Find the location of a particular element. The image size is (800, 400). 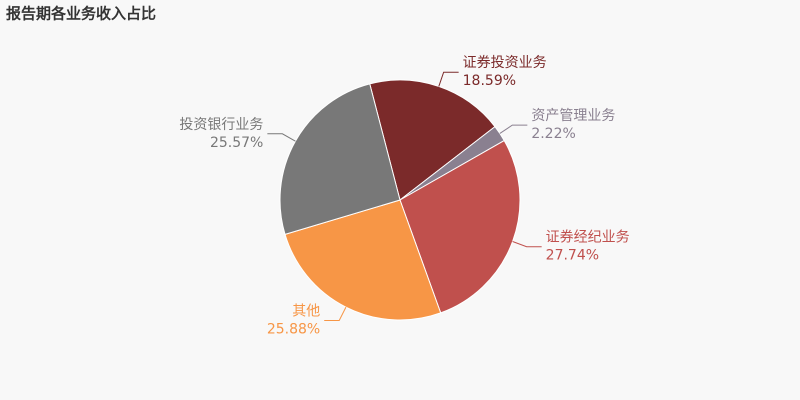

value-label: 27.74% is located at coordinates (572, 256).